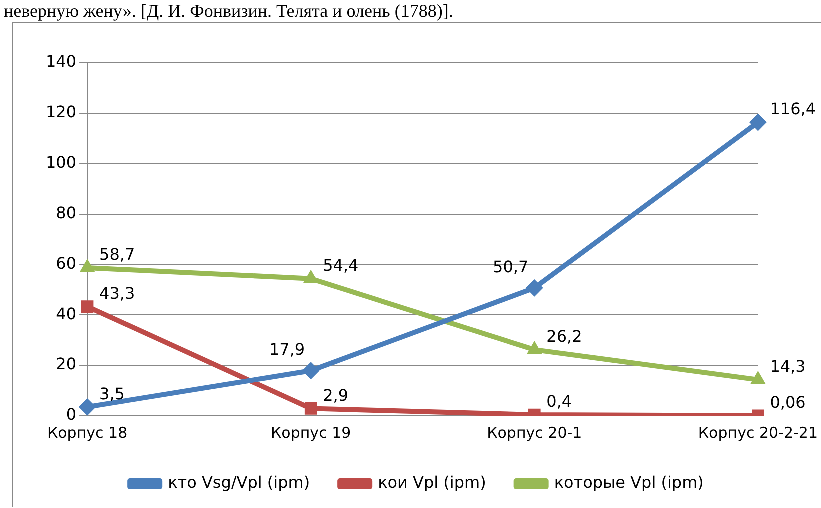 This screenshot has width=821, height=508. Describe the element at coordinates (432, 482) in the screenshot. I see `legend-label: кои Vpl (ipm)` at that location.